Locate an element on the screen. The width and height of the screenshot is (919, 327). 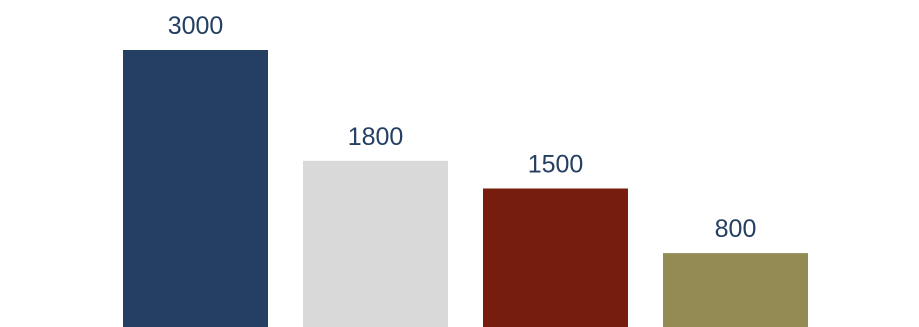
data-label-3: 1500 is located at coordinates (556, 165).